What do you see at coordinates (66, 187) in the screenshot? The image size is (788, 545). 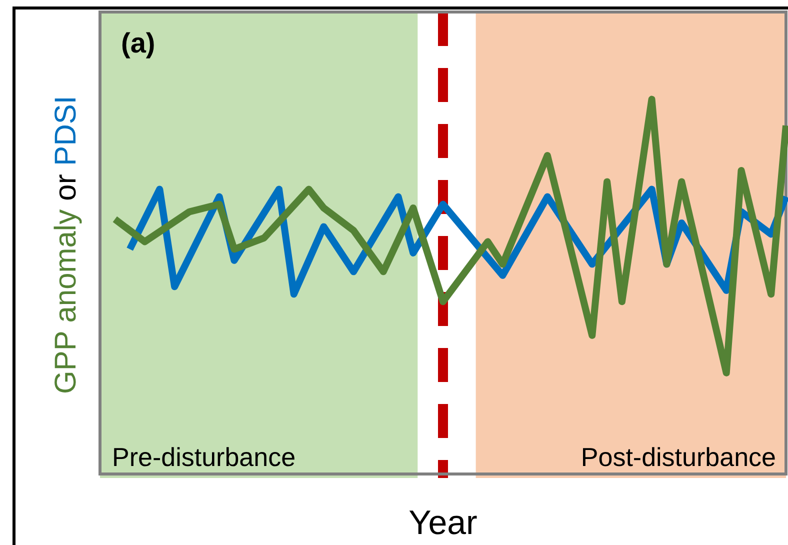 I see `y-axis-title: or` at bounding box center [66, 187].